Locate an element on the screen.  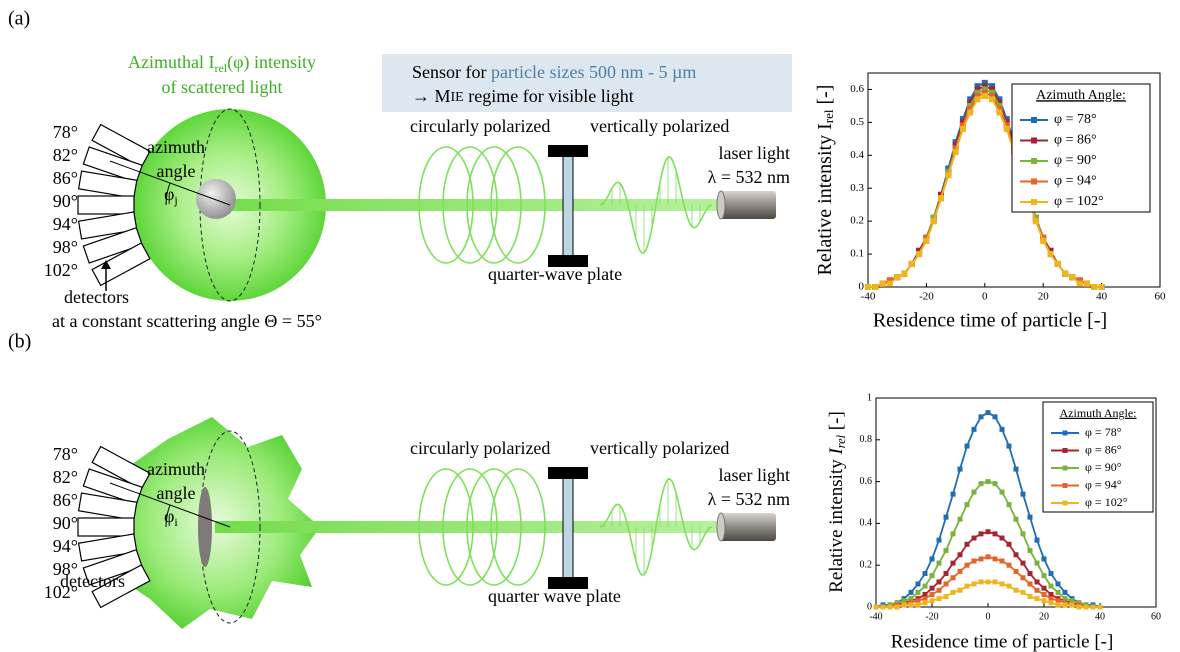
x-tick-label: 60 is located at coordinates (1156, 616).